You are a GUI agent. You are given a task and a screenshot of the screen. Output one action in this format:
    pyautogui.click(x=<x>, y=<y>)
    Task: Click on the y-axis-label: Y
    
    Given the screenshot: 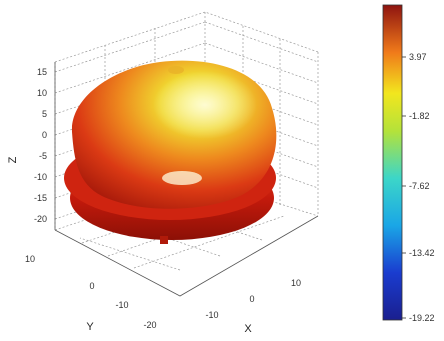 What is the action you would take?
    pyautogui.click(x=90, y=327)
    